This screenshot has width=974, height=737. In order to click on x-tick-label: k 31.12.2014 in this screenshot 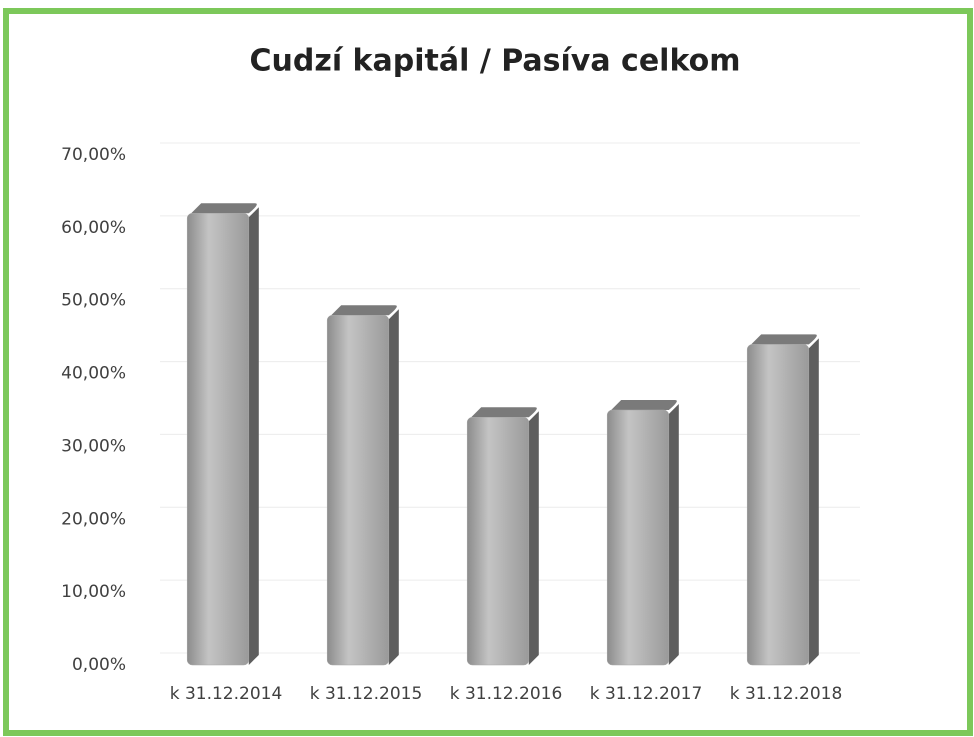, I will do `click(226, 694)`.